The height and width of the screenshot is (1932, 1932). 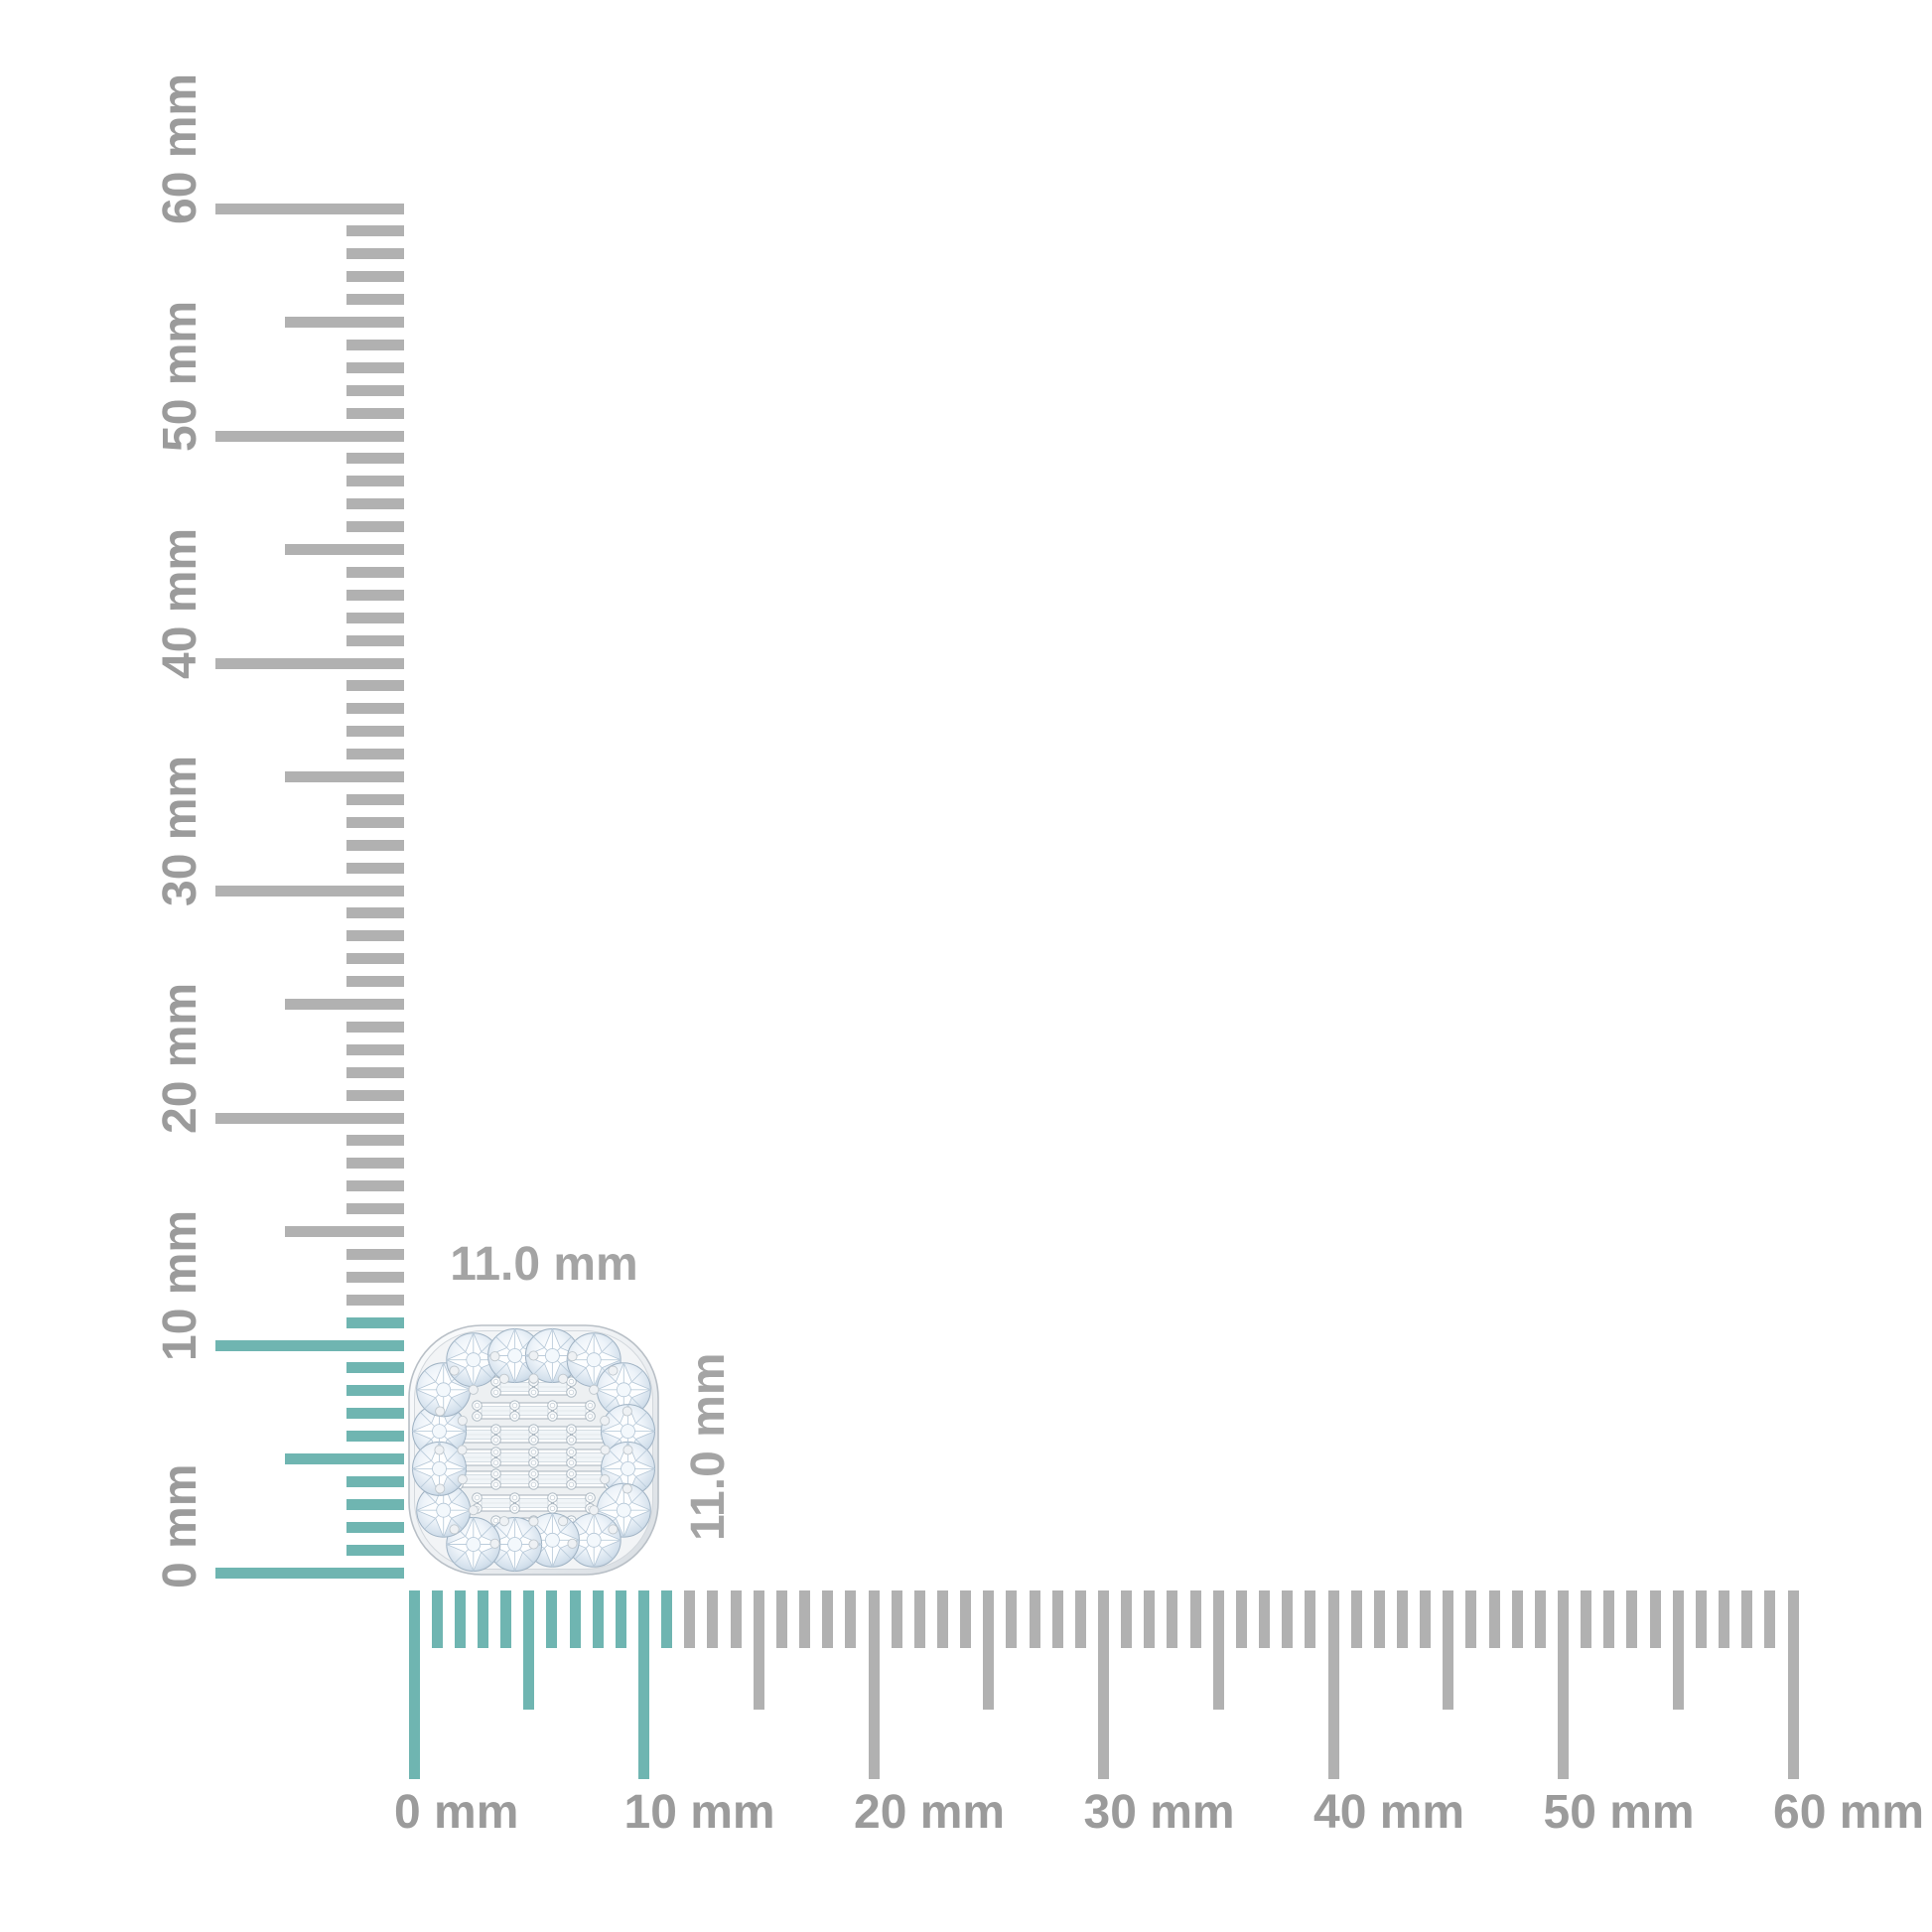 What do you see at coordinates (456, 1812) in the screenshot?
I see `h-ruler-label: 0 mm` at bounding box center [456, 1812].